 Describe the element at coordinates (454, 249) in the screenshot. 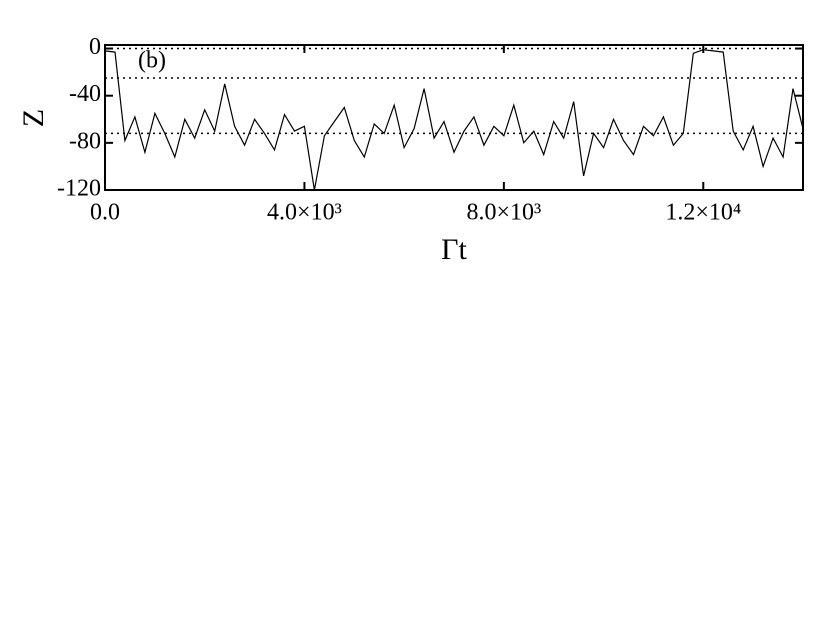

I see `x-axis-label: Γt` at that location.